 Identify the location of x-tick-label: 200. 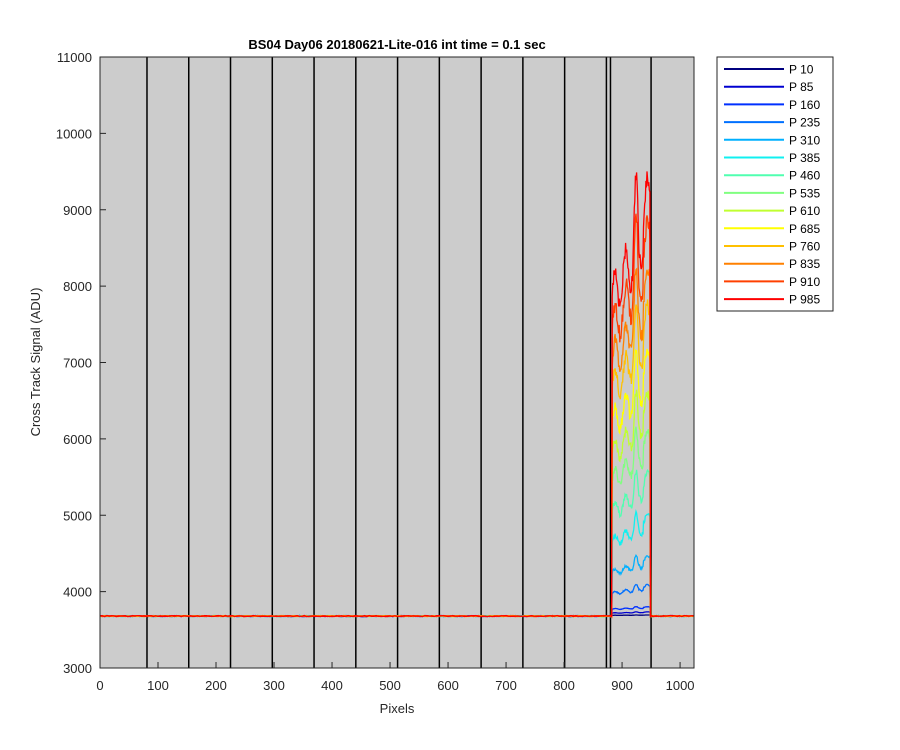
(216, 685).